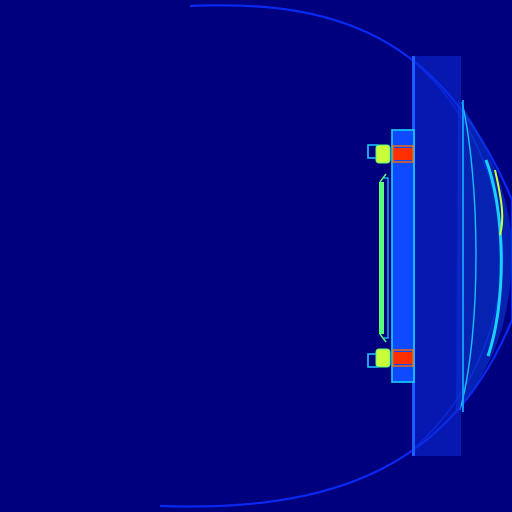 Image resolution: width=512 pixels, height=512 pixels. I want to click on top-hotspot-orange, so click(403, 154).